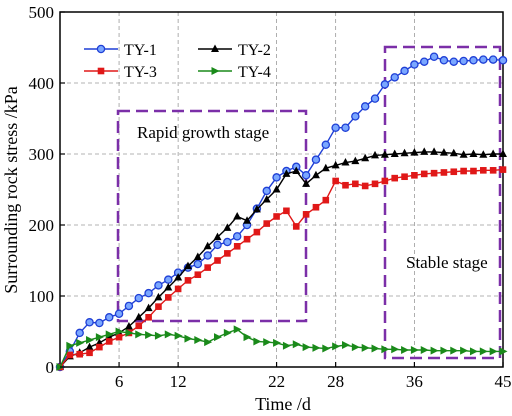 The width and height of the screenshot is (512, 416). What do you see at coordinates (50, 367) in the screenshot?
I see `y-tick-label: 0` at bounding box center [50, 367].